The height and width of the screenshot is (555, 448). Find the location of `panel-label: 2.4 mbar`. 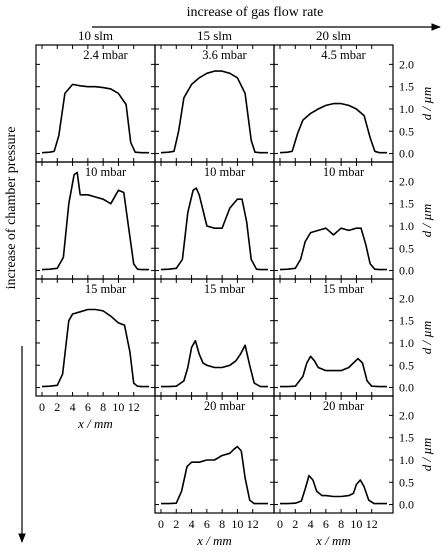

panel-label: 2.4 mbar is located at coordinates (105, 55).